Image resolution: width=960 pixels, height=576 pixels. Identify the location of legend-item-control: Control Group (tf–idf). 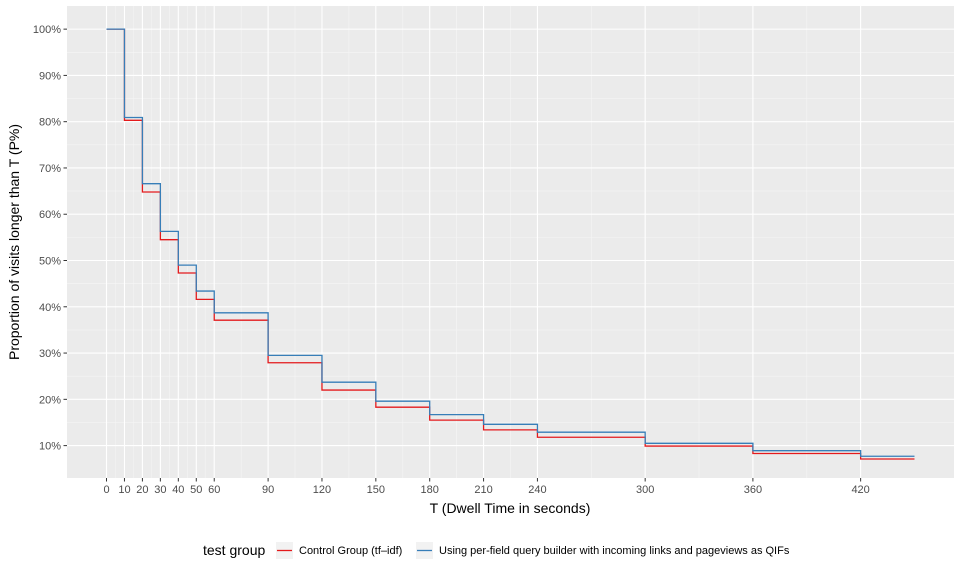
(339, 550).